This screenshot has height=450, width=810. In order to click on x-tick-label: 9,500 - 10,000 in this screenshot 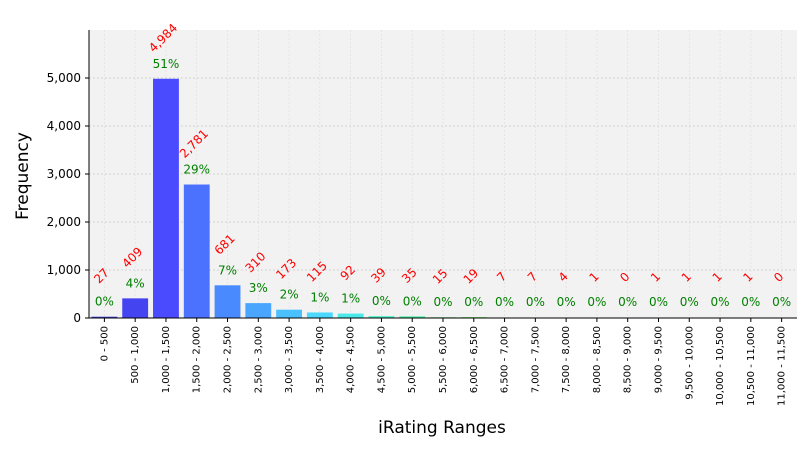, I will do `click(689, 363)`.